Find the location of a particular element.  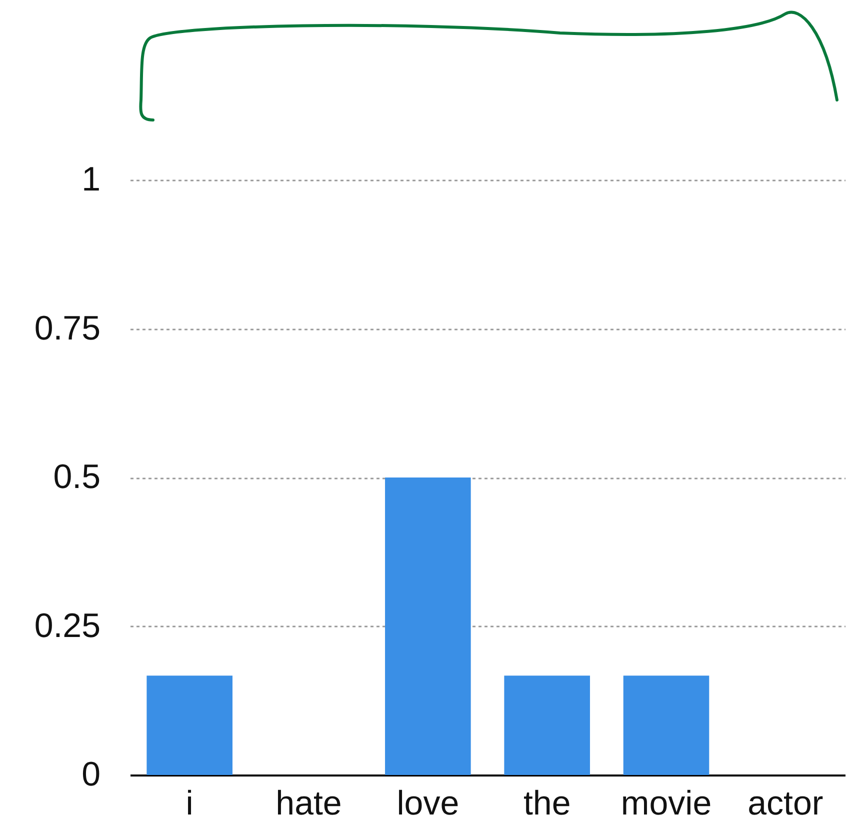

x-tick-label: actor is located at coordinates (786, 803).